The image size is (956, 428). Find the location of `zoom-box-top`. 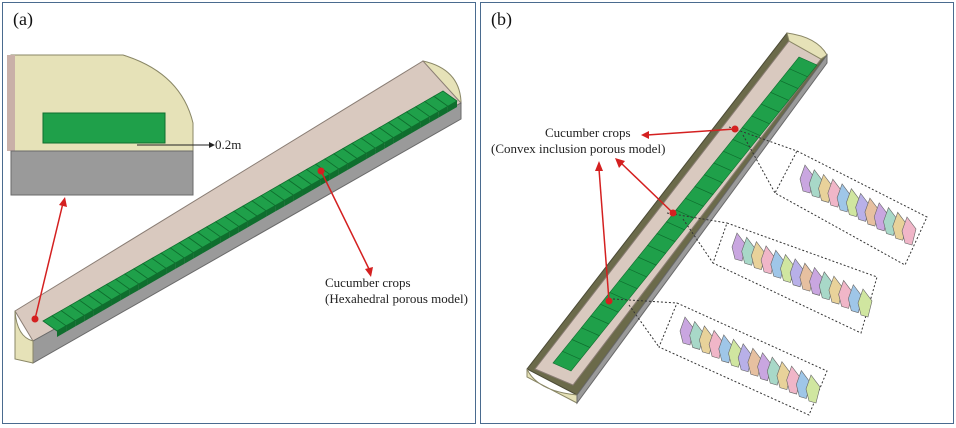

zoom-box-top is located at coordinates (828, 196).